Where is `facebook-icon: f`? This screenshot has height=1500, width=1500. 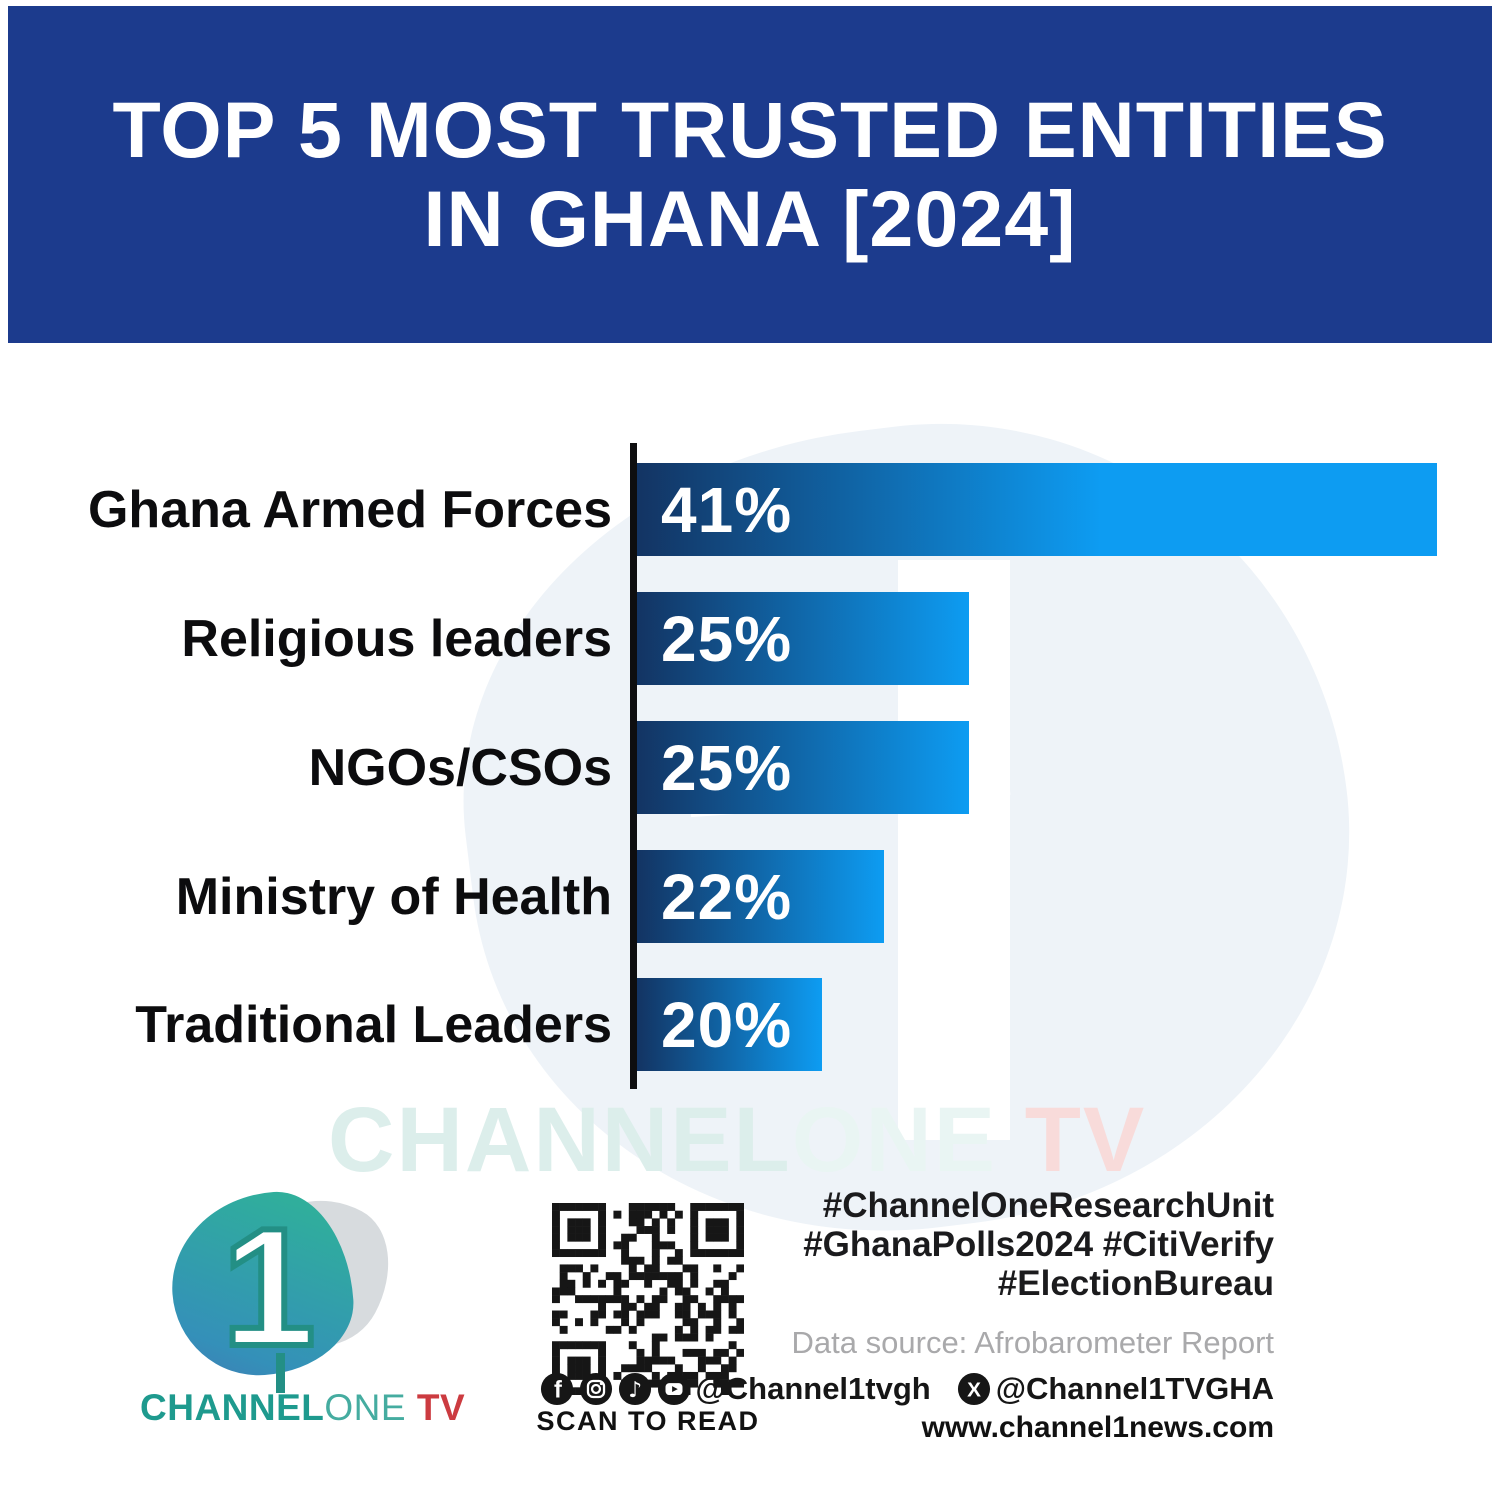
facebook-icon: f is located at coordinates (556, 1389).